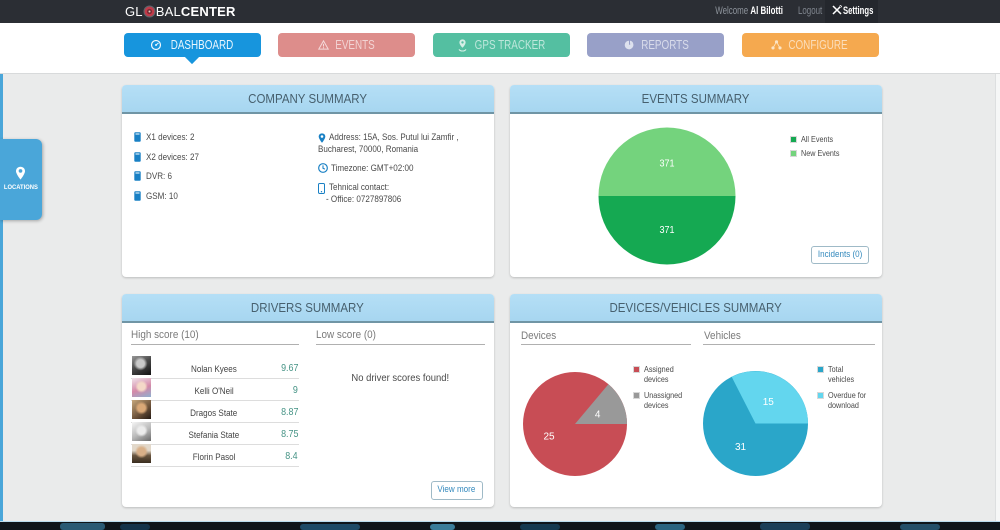 This screenshot has height=530, width=1000. Describe the element at coordinates (598, 414) in the screenshot. I see `svg-text: 4` at that location.